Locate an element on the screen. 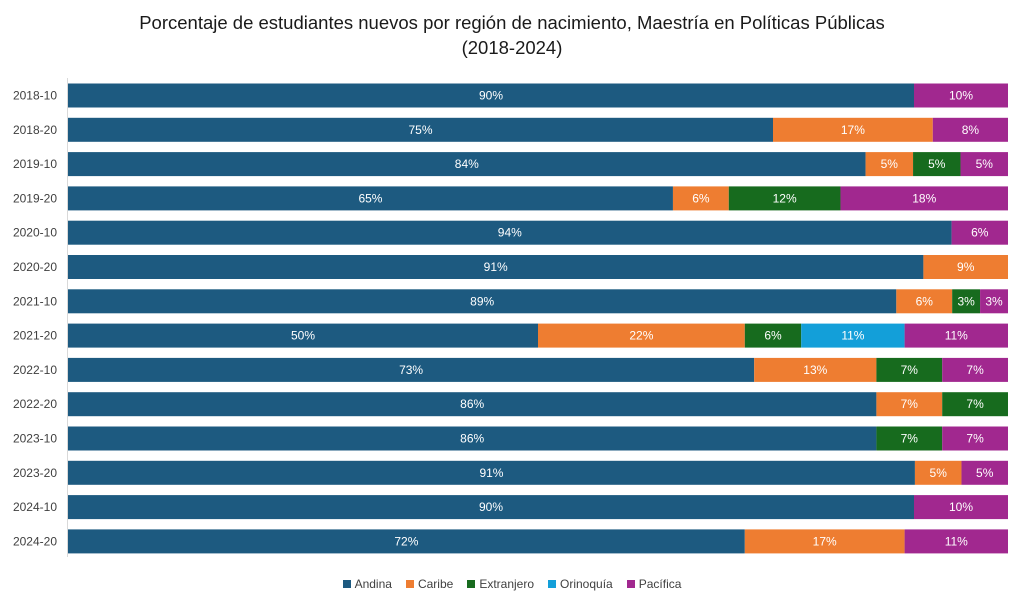 The width and height of the screenshot is (1024, 606). legend: Andina Caribe Extranjero Orinoquía Pacífica is located at coordinates (512, 584).